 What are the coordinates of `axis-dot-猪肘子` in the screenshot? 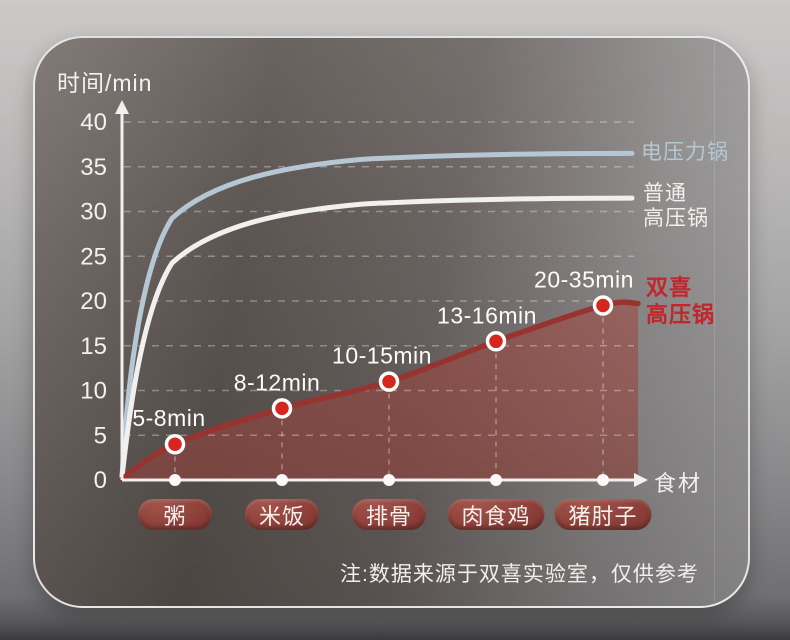 It's located at (603, 480).